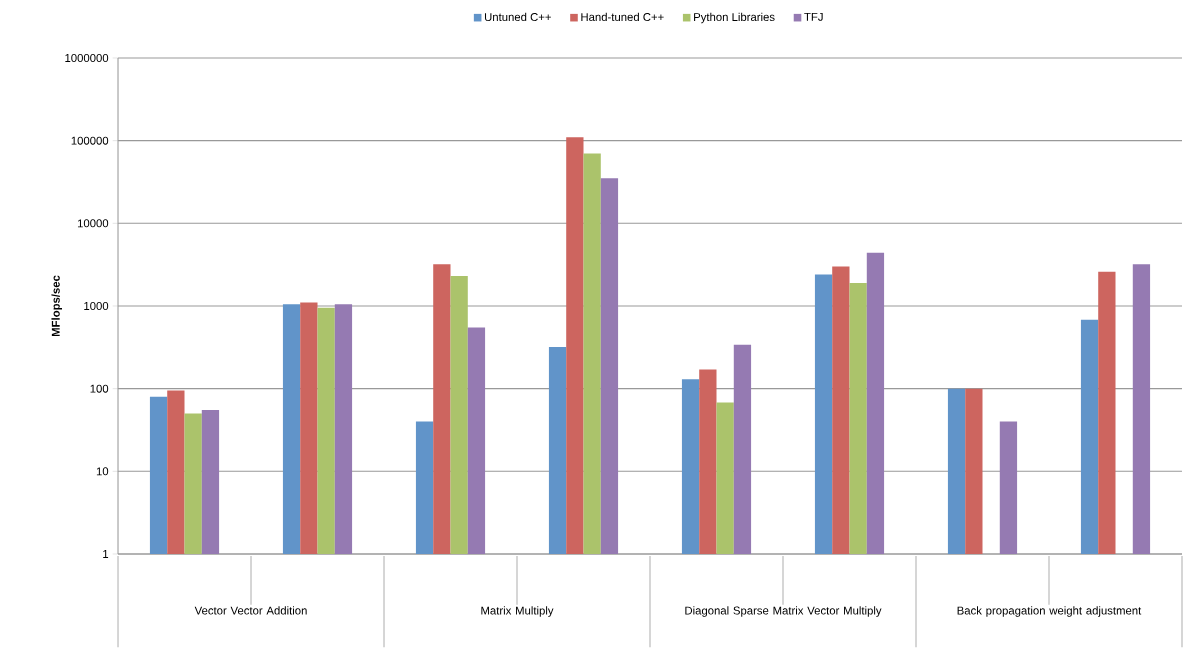 The width and height of the screenshot is (1185, 652). What do you see at coordinates (517, 17) in the screenshot?
I see `legend-label: Untuned C++` at bounding box center [517, 17].